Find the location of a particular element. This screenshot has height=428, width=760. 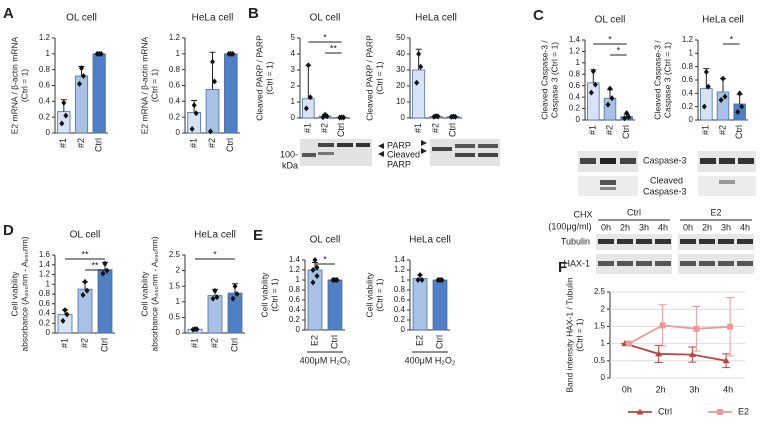

legend-label: E2 is located at coordinates (743, 411).